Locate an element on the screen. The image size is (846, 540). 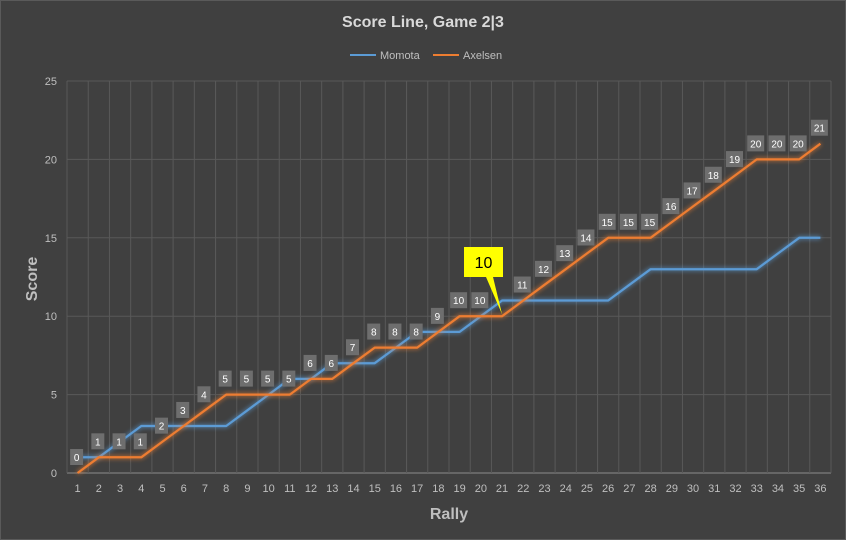
data-label: 2 is located at coordinates (162, 427).